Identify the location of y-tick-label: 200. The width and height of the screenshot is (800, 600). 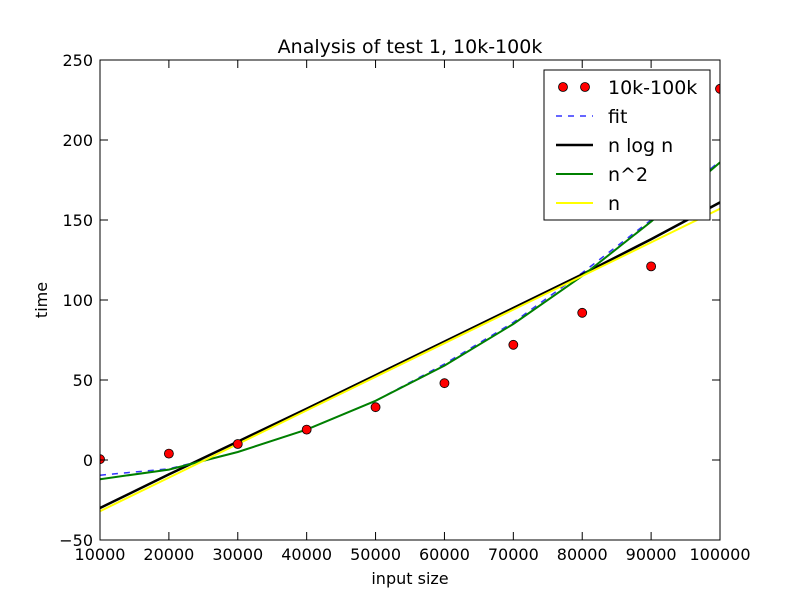
(77, 140).